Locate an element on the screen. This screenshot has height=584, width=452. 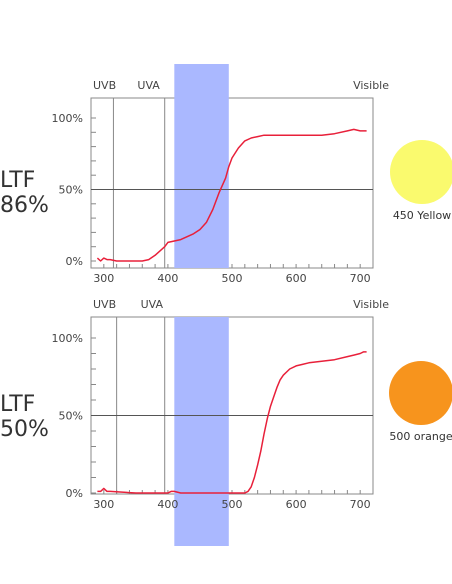
ltf-value-2: 50% is located at coordinates (24, 429).